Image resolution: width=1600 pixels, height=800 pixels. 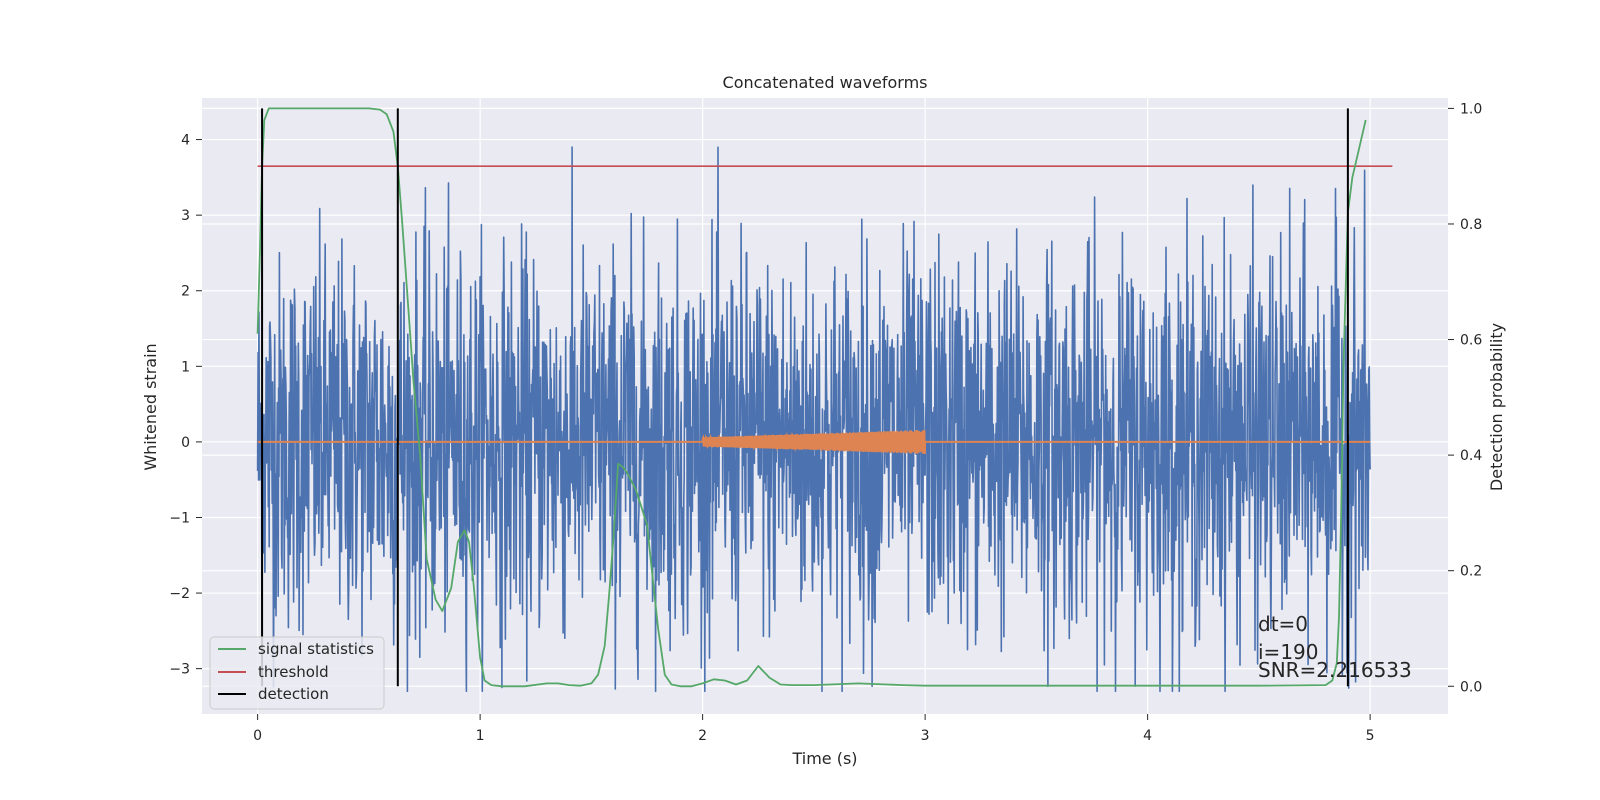 I want to click on annotation-dt: dt=0, so click(x=1283, y=624).